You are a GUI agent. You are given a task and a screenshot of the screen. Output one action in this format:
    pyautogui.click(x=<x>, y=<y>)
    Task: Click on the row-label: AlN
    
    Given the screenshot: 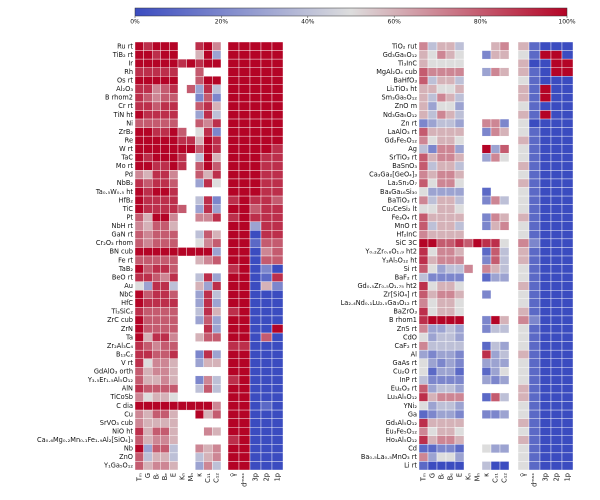 What is the action you would take?
    pyautogui.click(x=127, y=389)
    